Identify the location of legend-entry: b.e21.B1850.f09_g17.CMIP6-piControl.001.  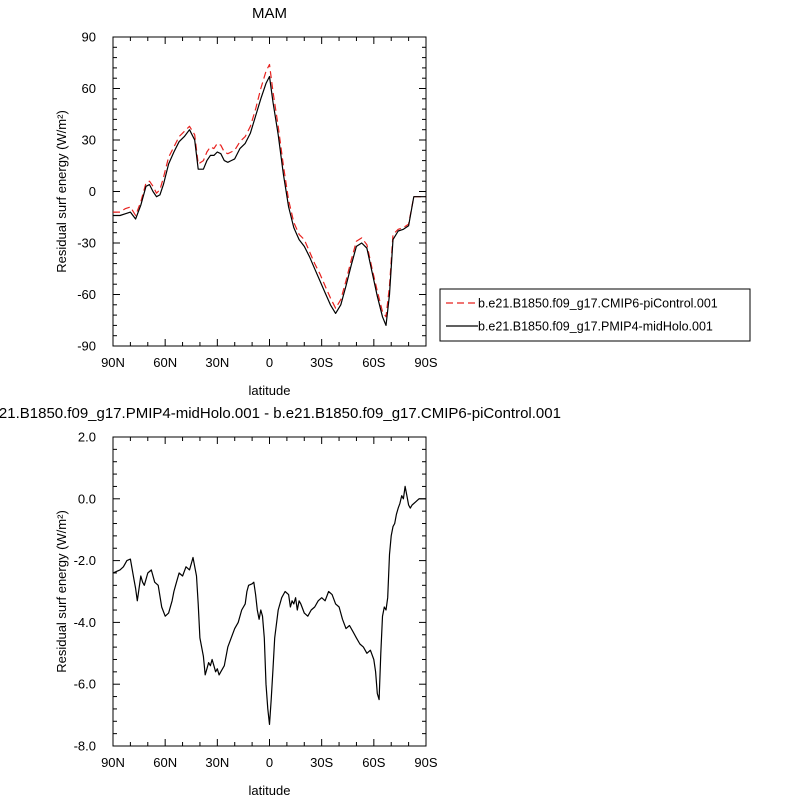
(598, 304).